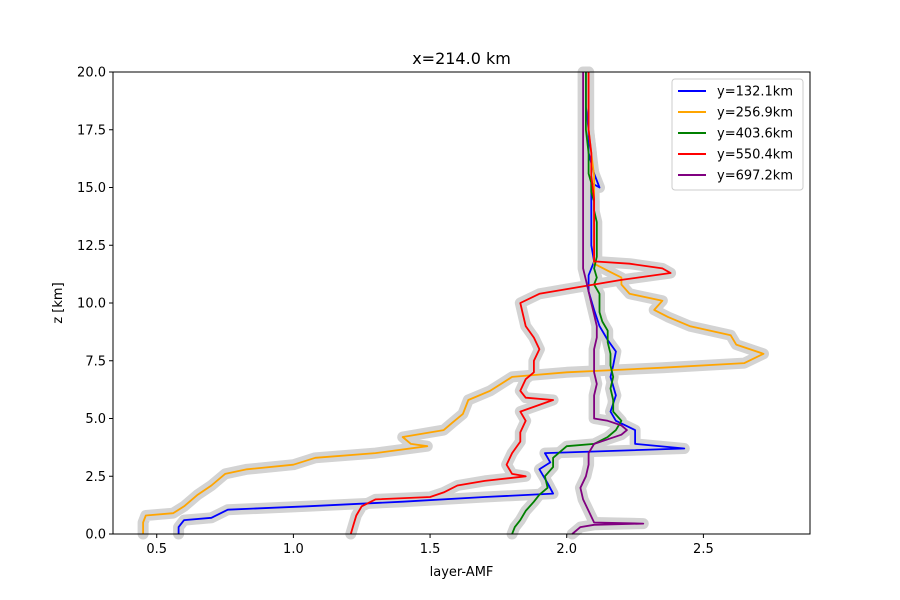 The image size is (900, 600). I want to click on x-tick-label: 2.5, so click(703, 549).